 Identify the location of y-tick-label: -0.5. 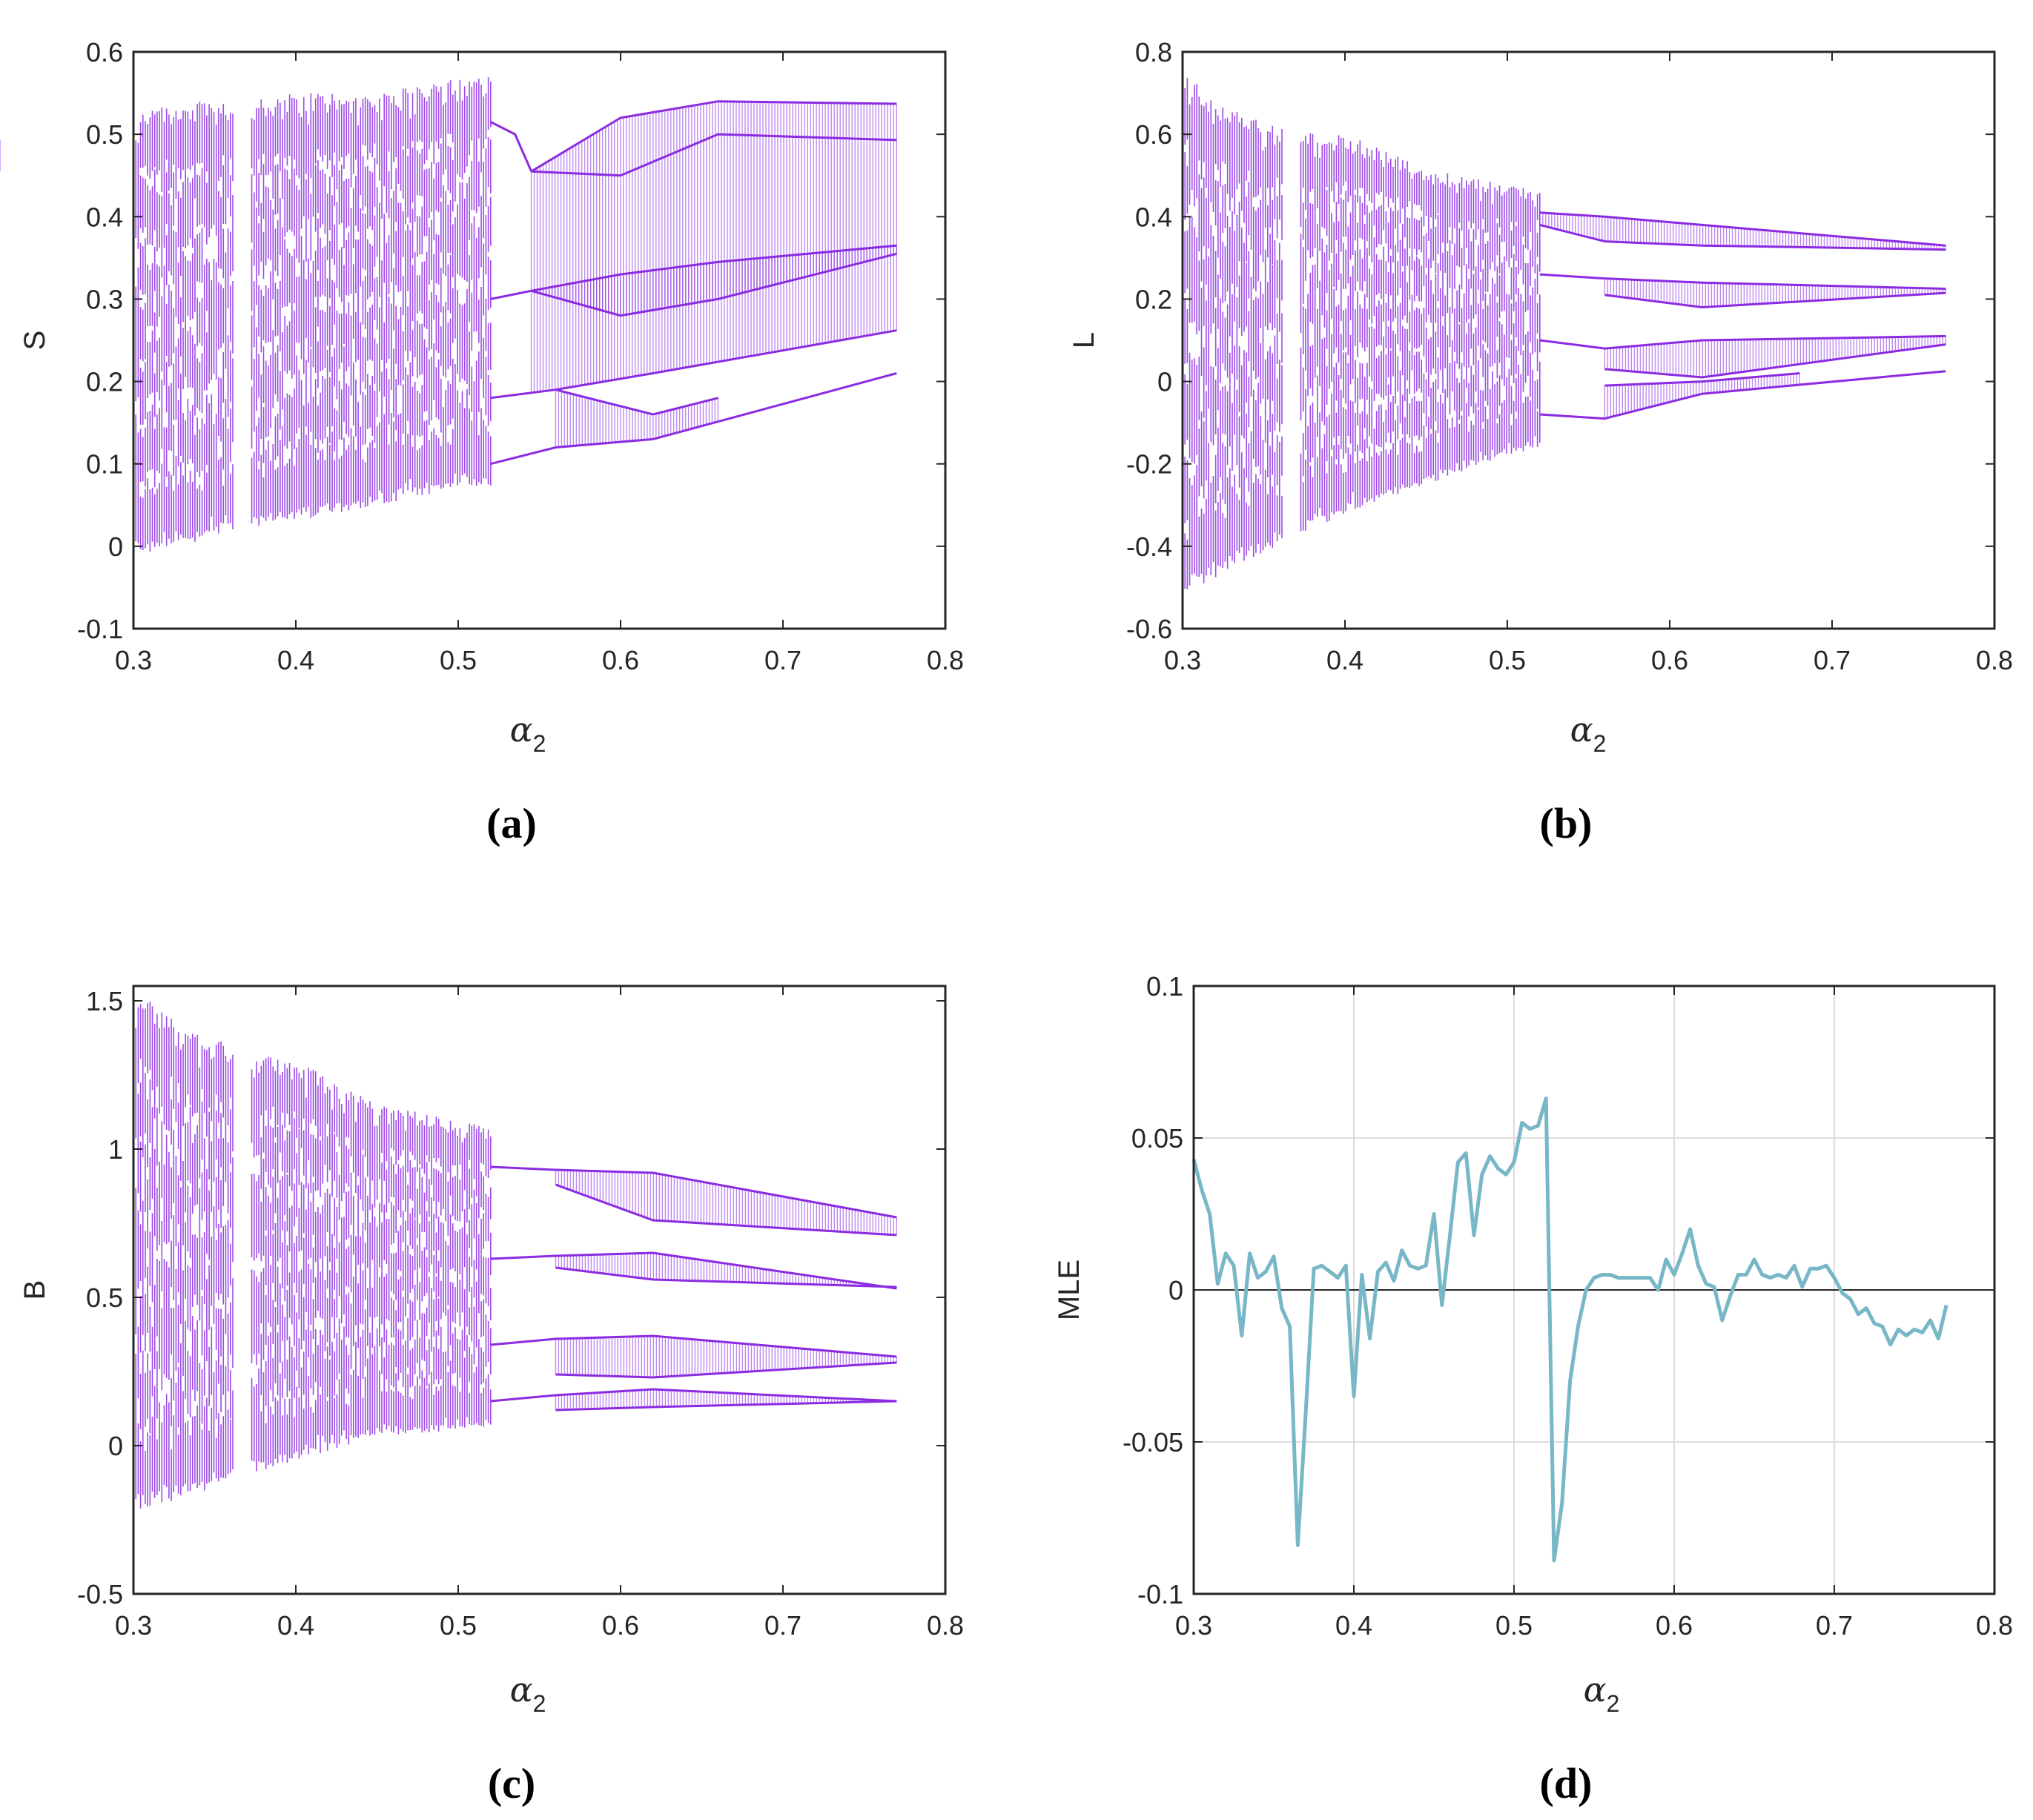
(100, 1594).